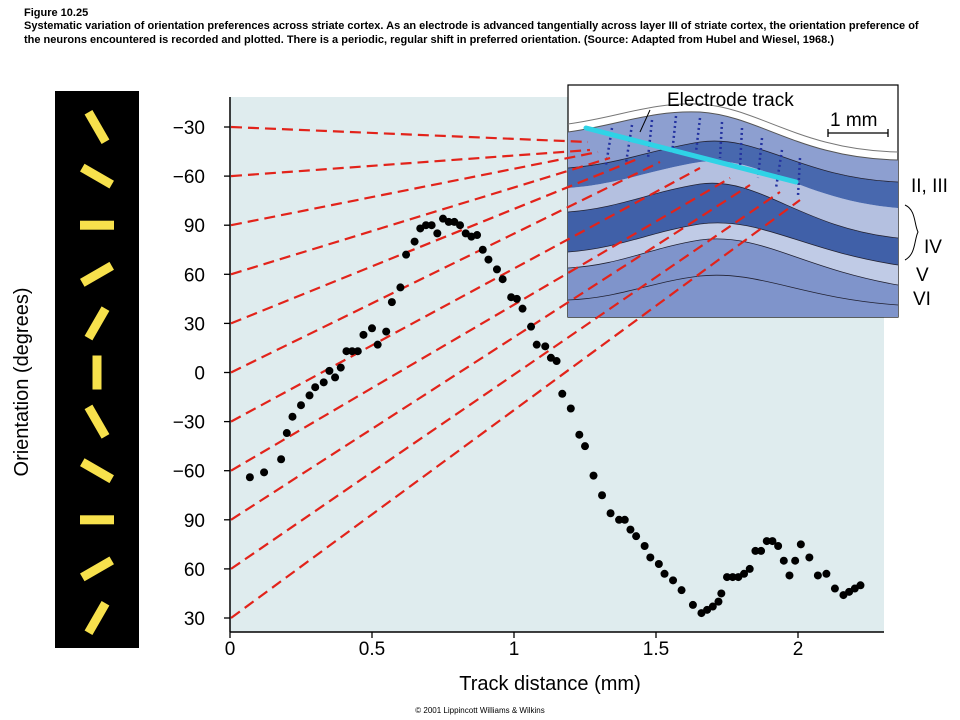 The width and height of the screenshot is (960, 720). I want to click on y-axis-label: Orientation (degrees), so click(22, 382).